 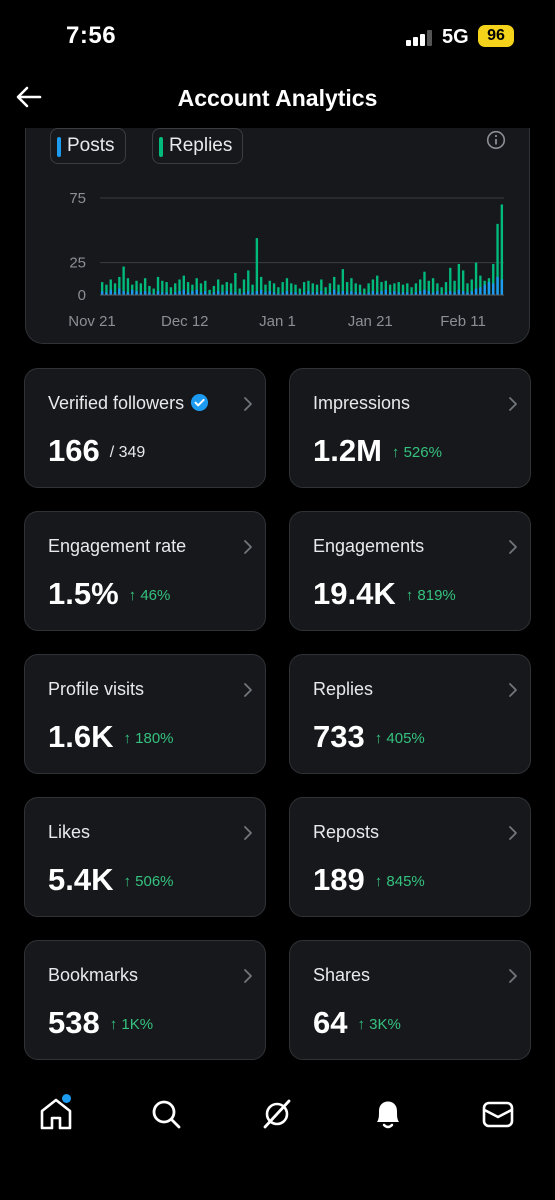 What do you see at coordinates (342, 975) in the screenshot?
I see `stat-label-text: Shares` at bounding box center [342, 975].